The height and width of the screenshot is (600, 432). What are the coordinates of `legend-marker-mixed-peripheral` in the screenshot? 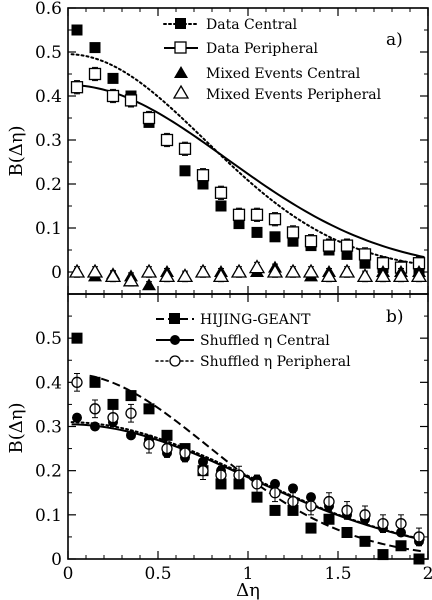 It's located at (181, 91).